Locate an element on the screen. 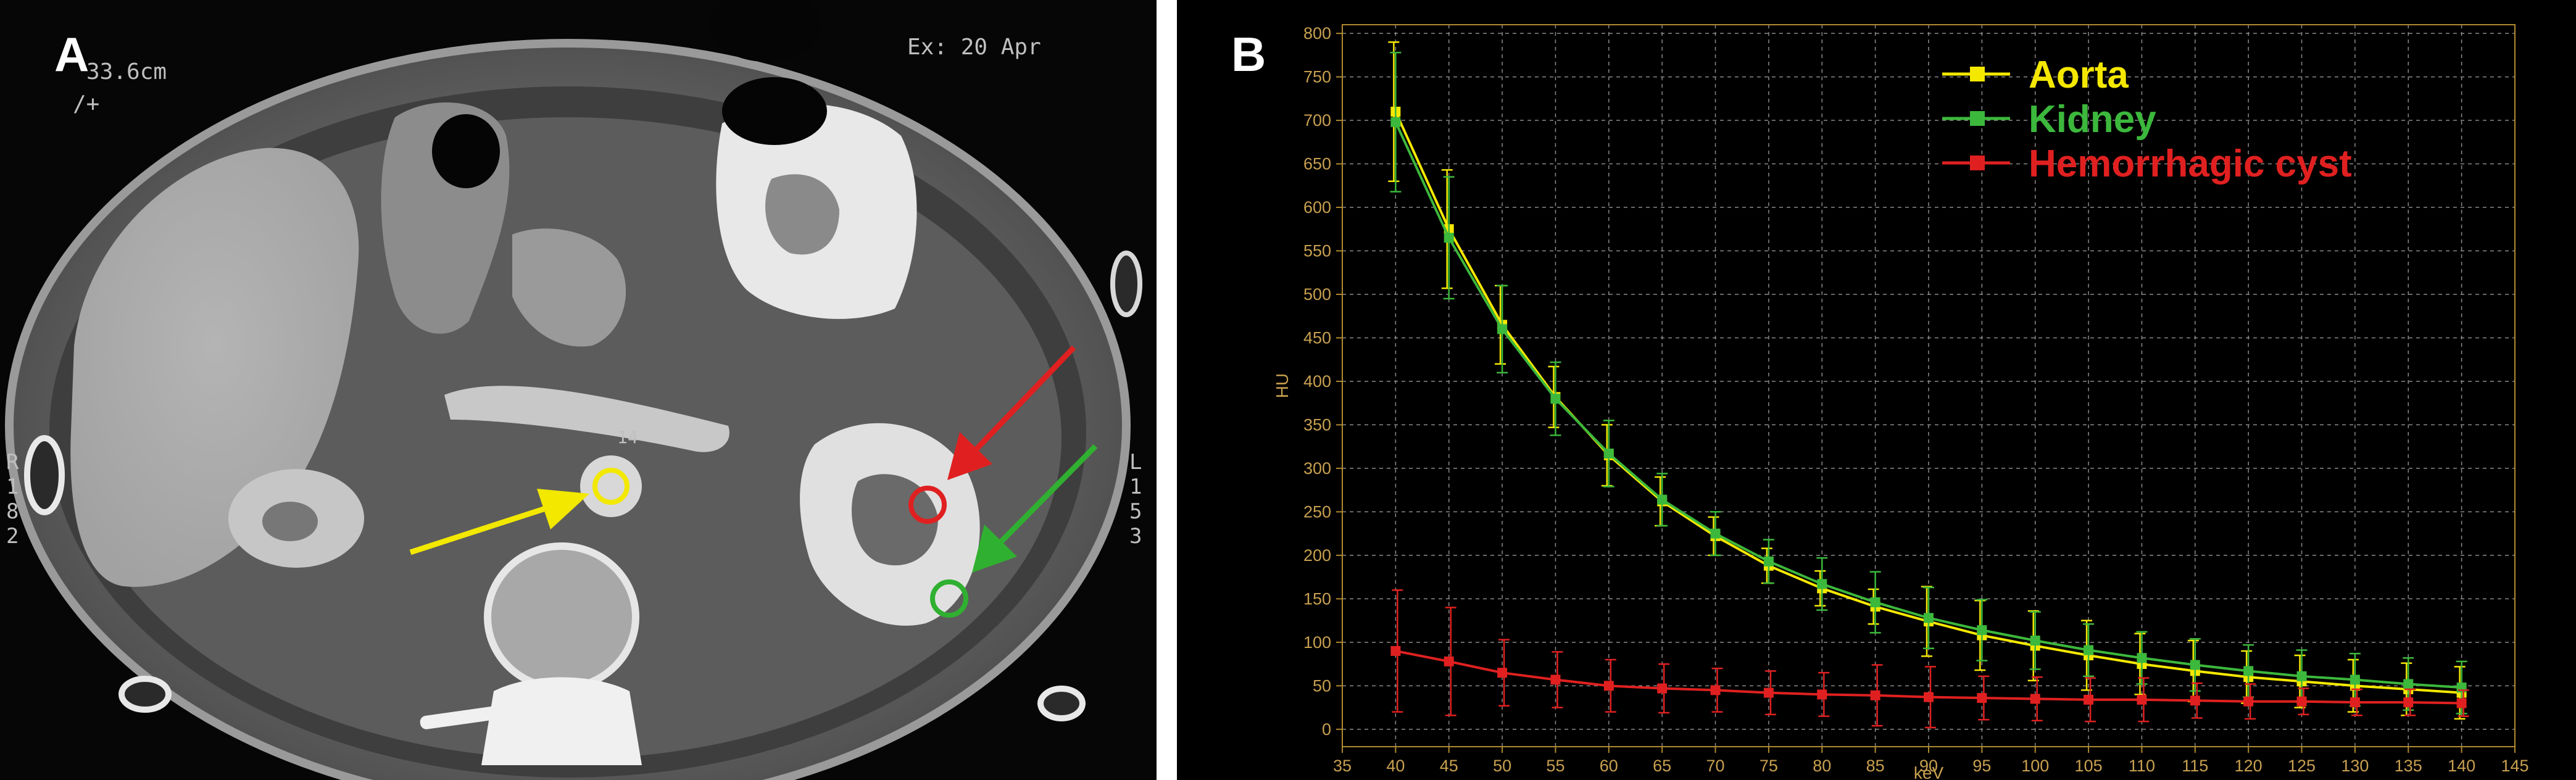 The width and height of the screenshot is (2576, 780). x-tick-label: 50 is located at coordinates (1502, 766).